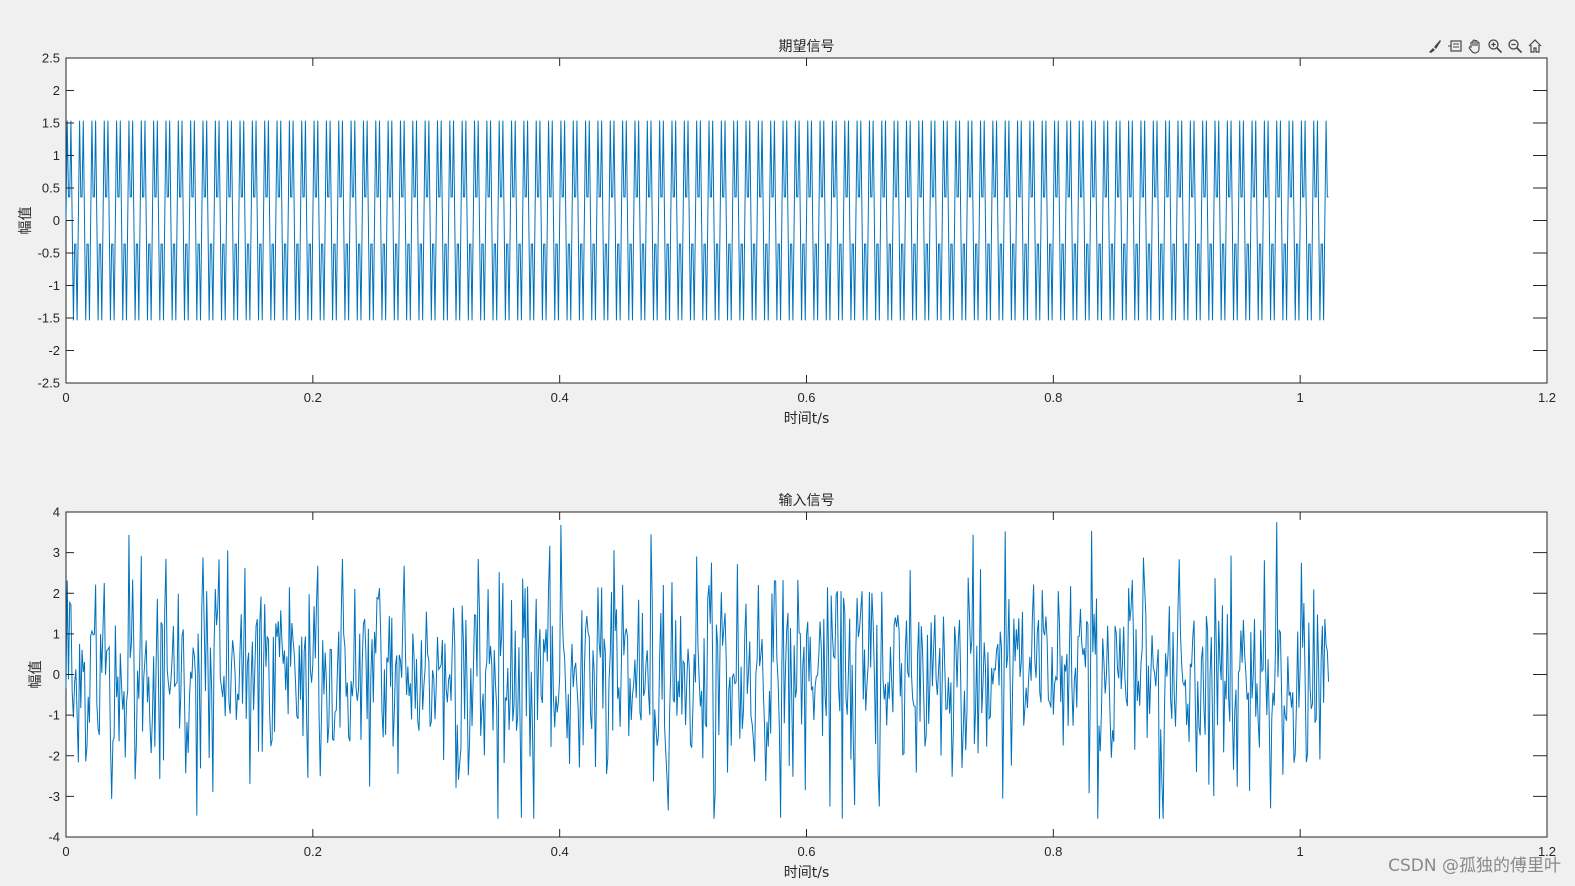  I want to click on csdn-watermark: CSDN @孤独的傅里叶, so click(1474, 866).